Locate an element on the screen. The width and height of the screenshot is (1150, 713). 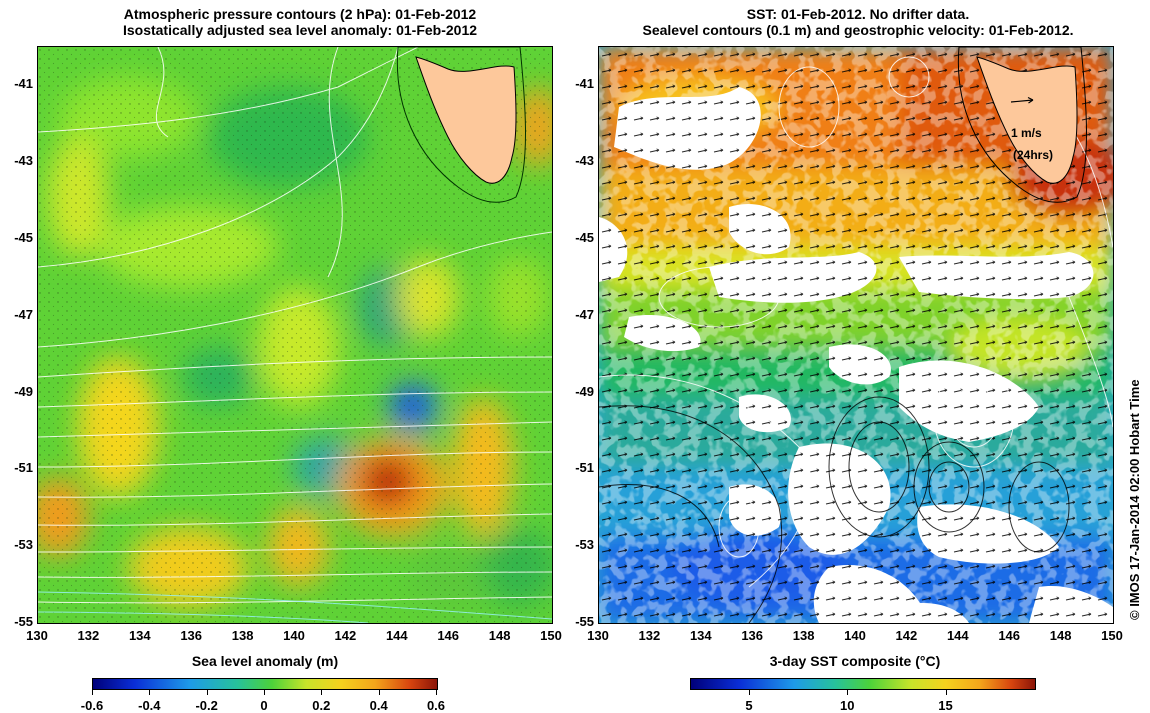
left-y-tick: -51 is located at coordinates (23, 468).